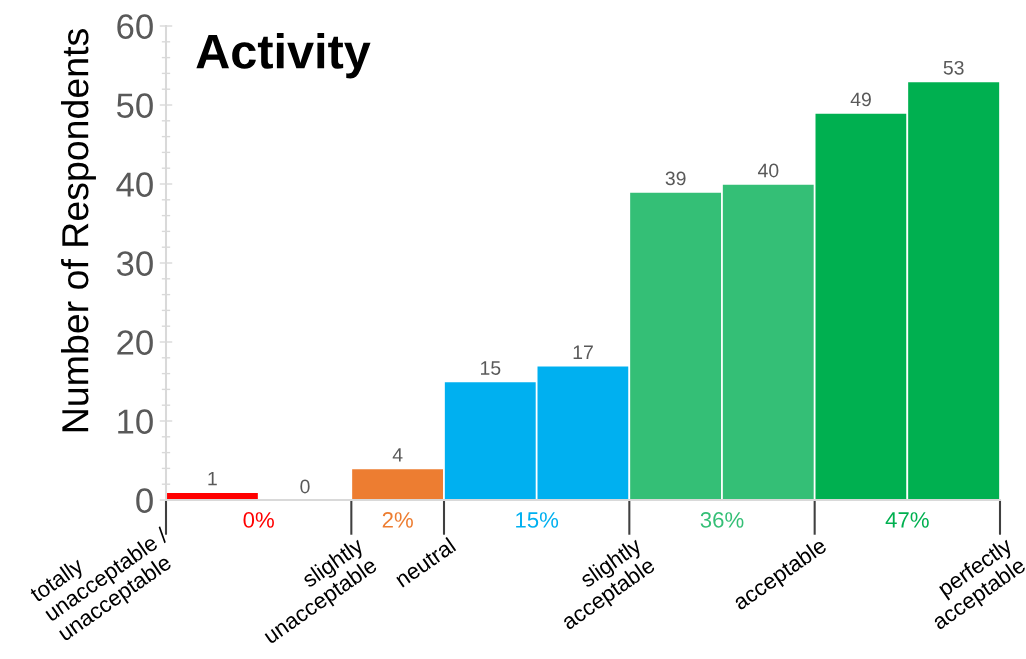  I want to click on text: 2%, so click(397, 520).